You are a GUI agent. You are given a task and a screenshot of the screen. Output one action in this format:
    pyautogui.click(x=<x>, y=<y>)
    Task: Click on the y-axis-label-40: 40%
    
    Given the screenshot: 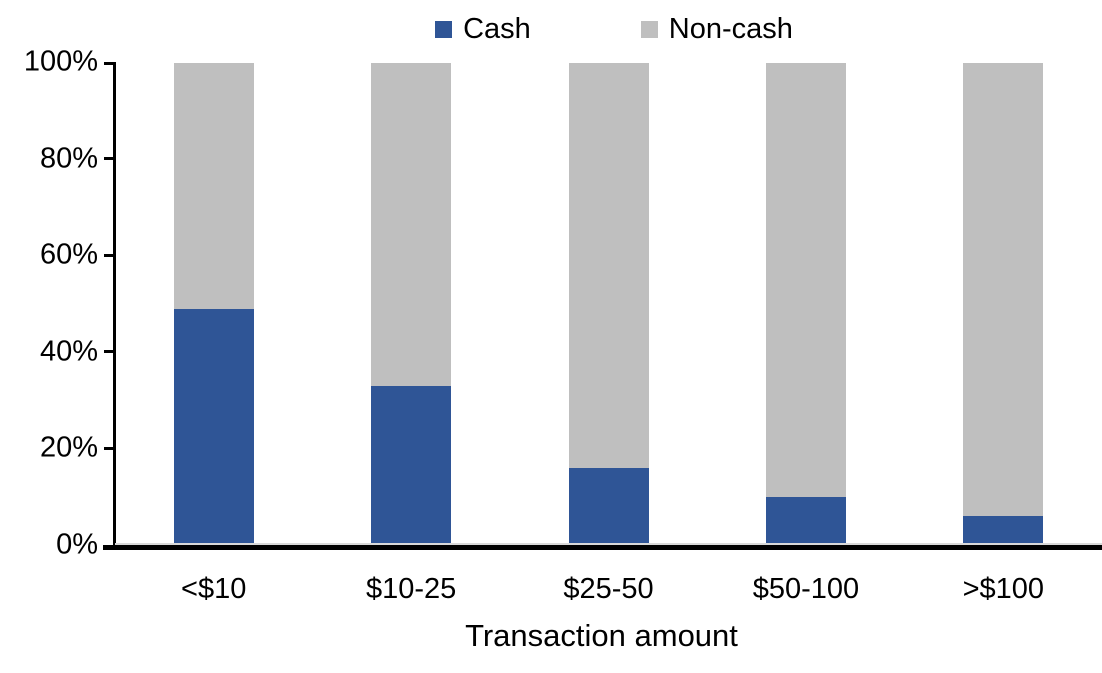 What is the action you would take?
    pyautogui.click(x=68, y=351)
    